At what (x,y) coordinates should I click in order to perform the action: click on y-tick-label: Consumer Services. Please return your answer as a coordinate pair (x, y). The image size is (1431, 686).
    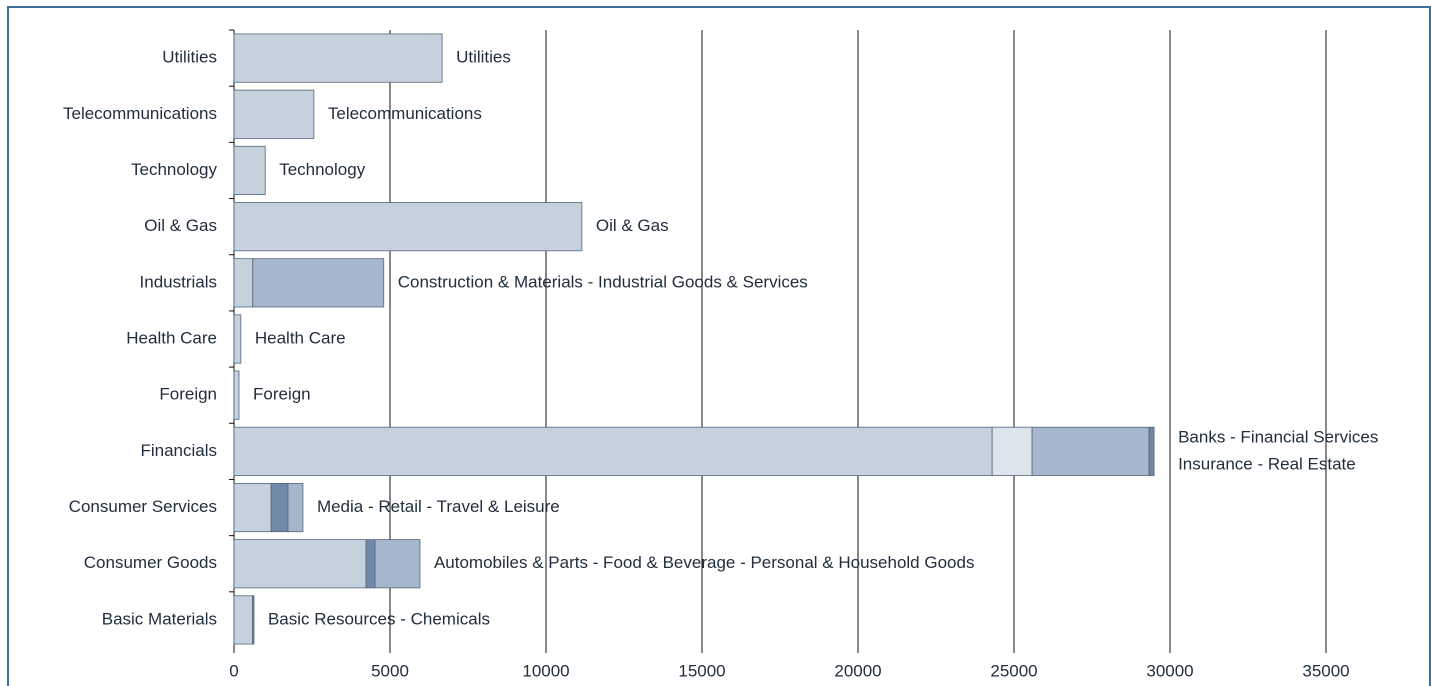
    Looking at the image, I should click on (143, 506).